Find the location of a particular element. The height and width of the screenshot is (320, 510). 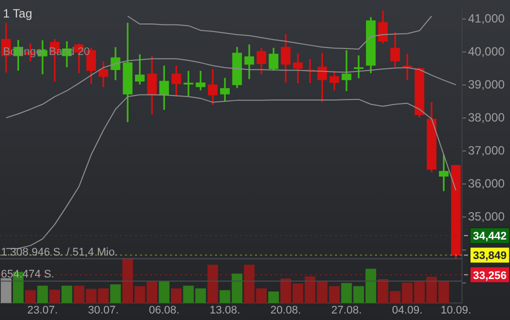

ref-line-label: 33,849 is located at coordinates (490, 256).